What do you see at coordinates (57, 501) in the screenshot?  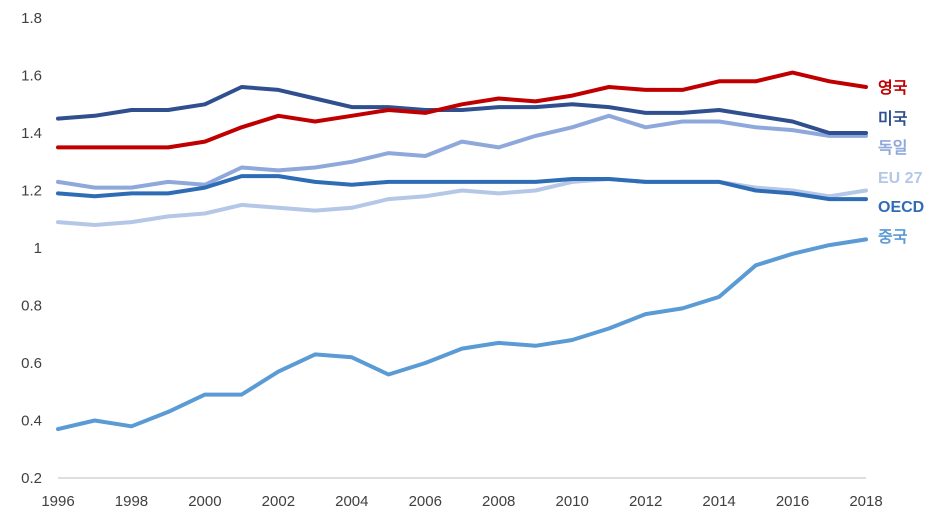 I see `x-tick-label: 1996` at bounding box center [57, 501].